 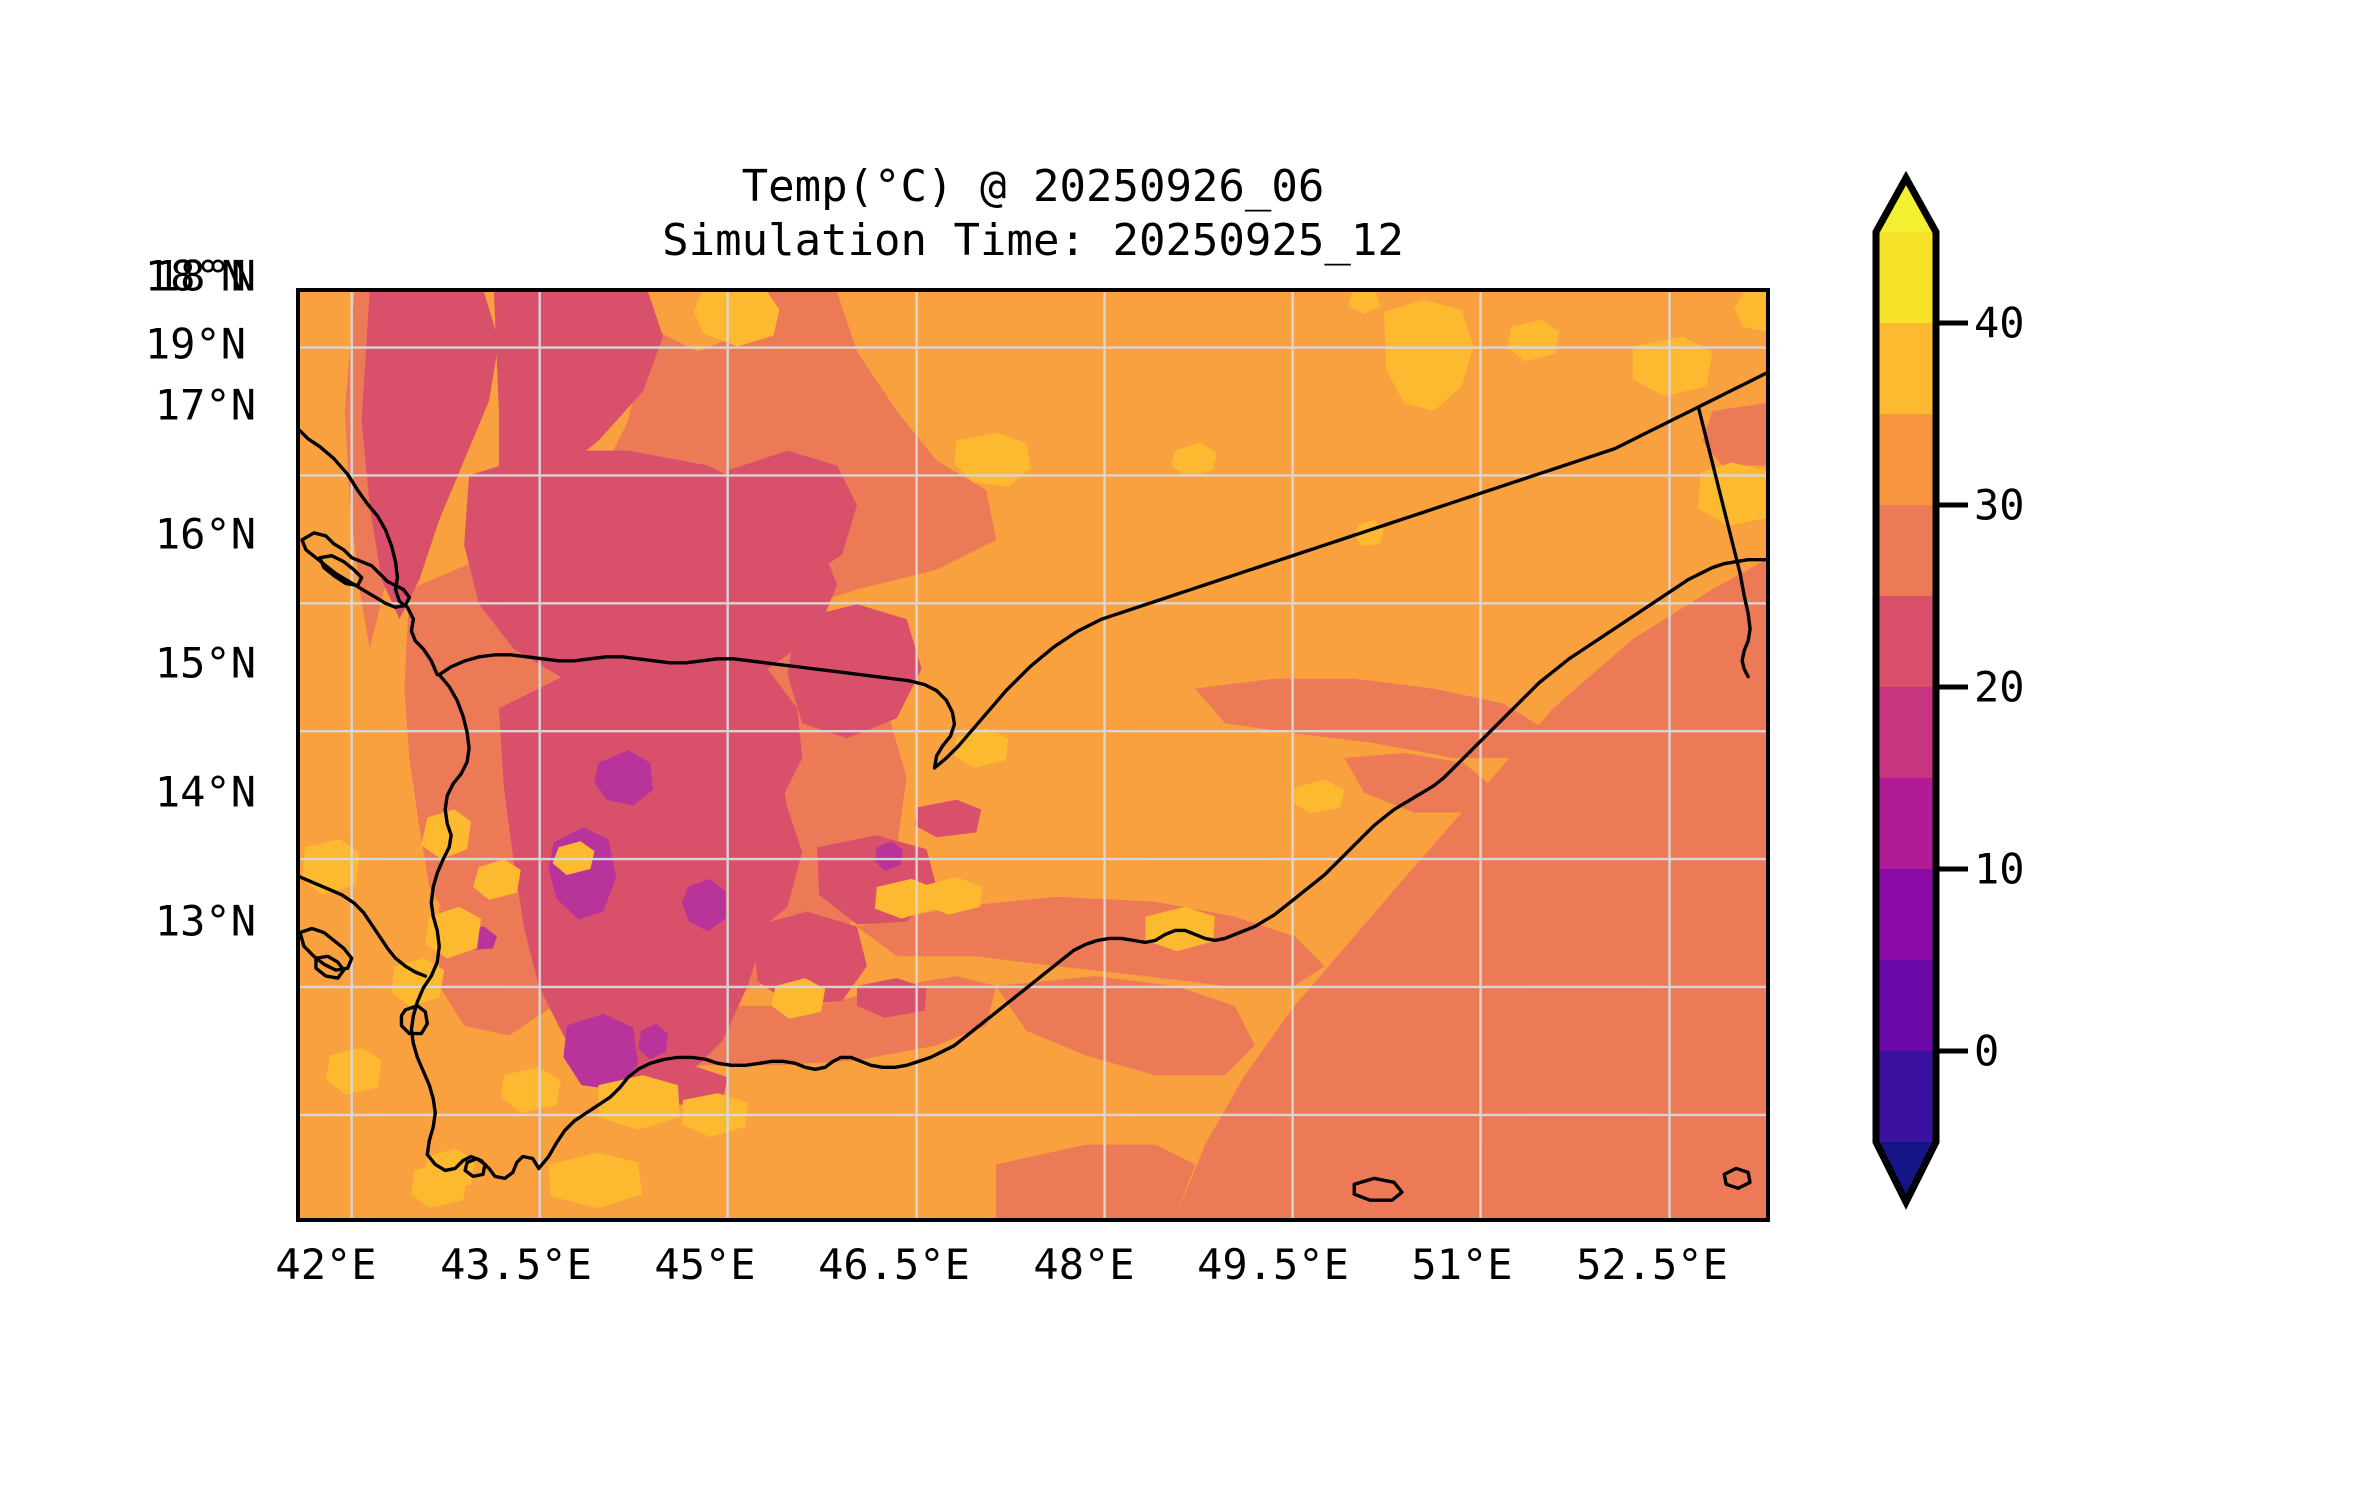 I want to click on y-tick-15N: 15°N, so click(x=205, y=663).